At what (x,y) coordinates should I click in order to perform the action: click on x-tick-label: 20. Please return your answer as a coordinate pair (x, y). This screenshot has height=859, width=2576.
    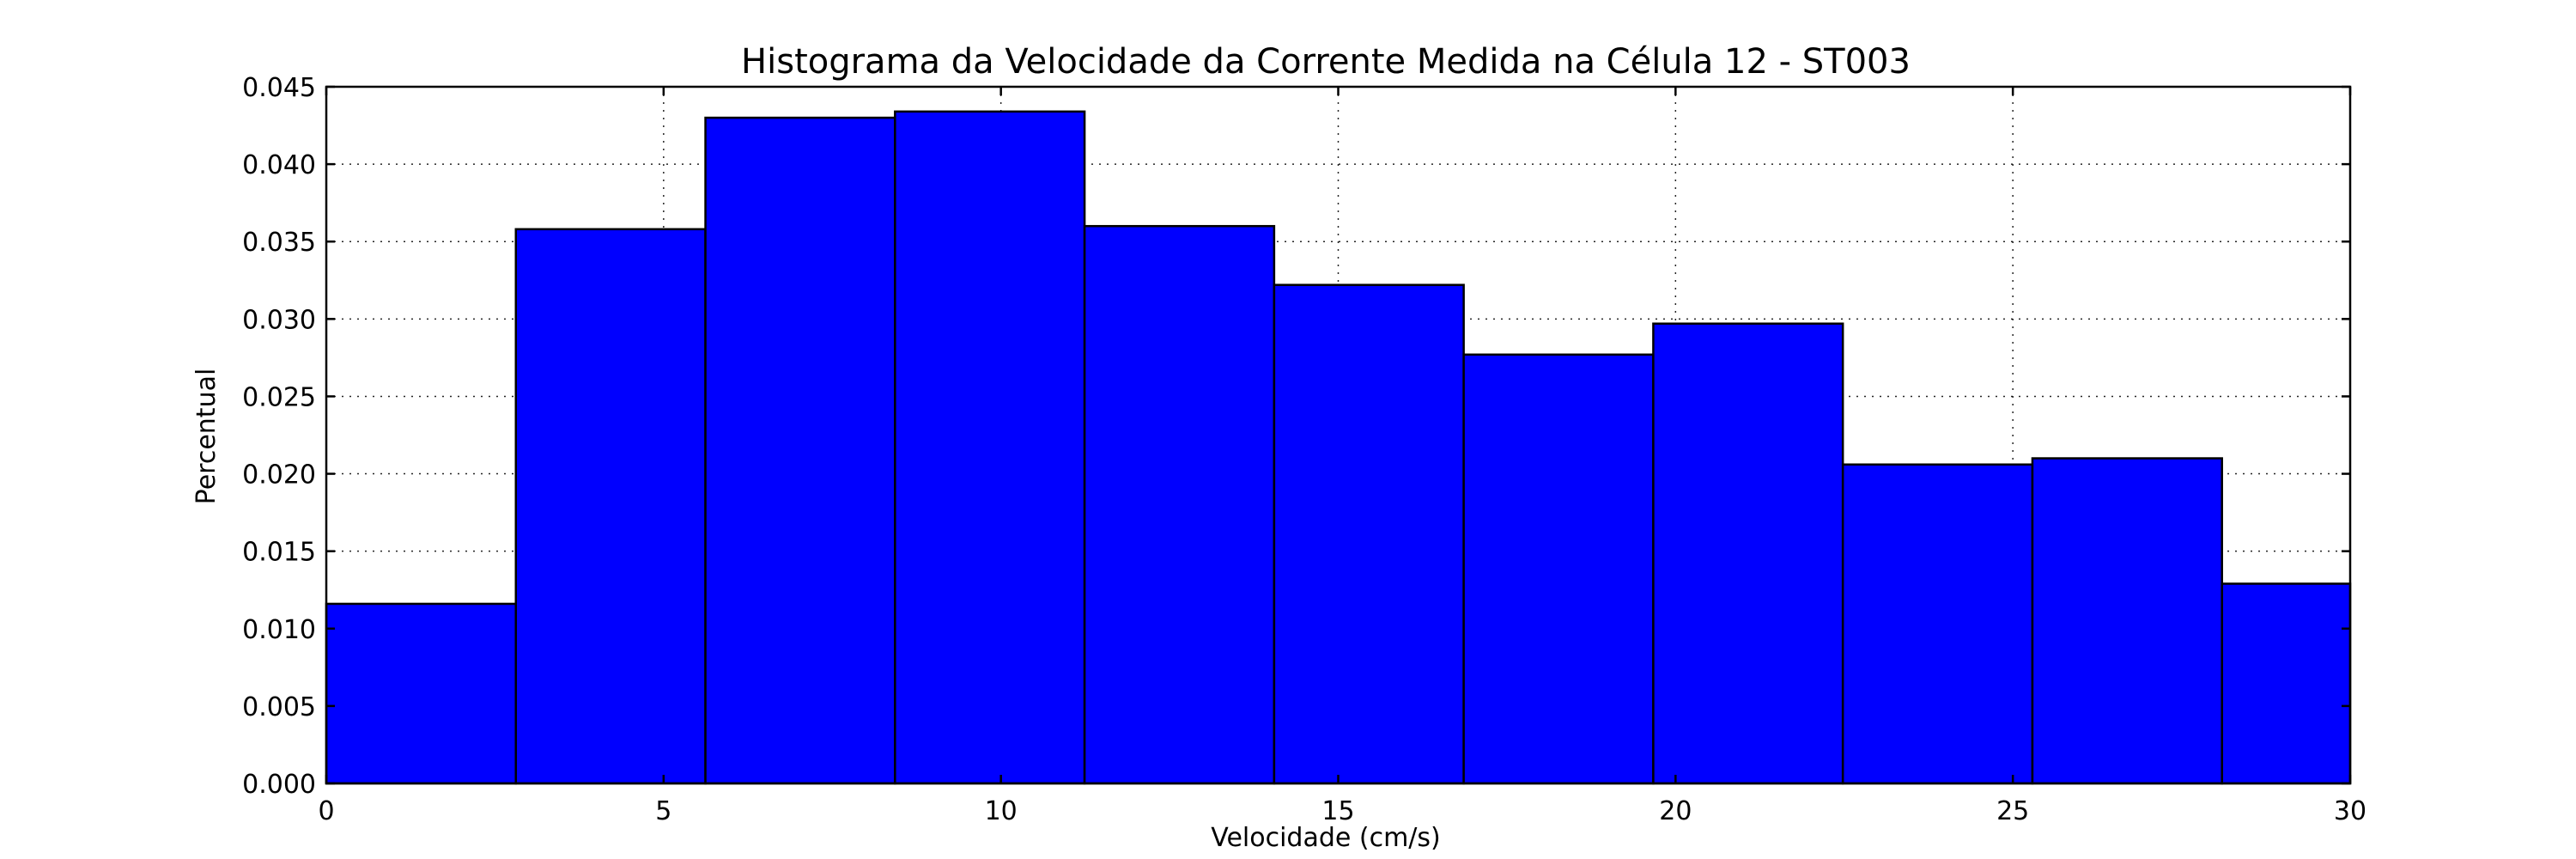
    Looking at the image, I should click on (1675, 811).